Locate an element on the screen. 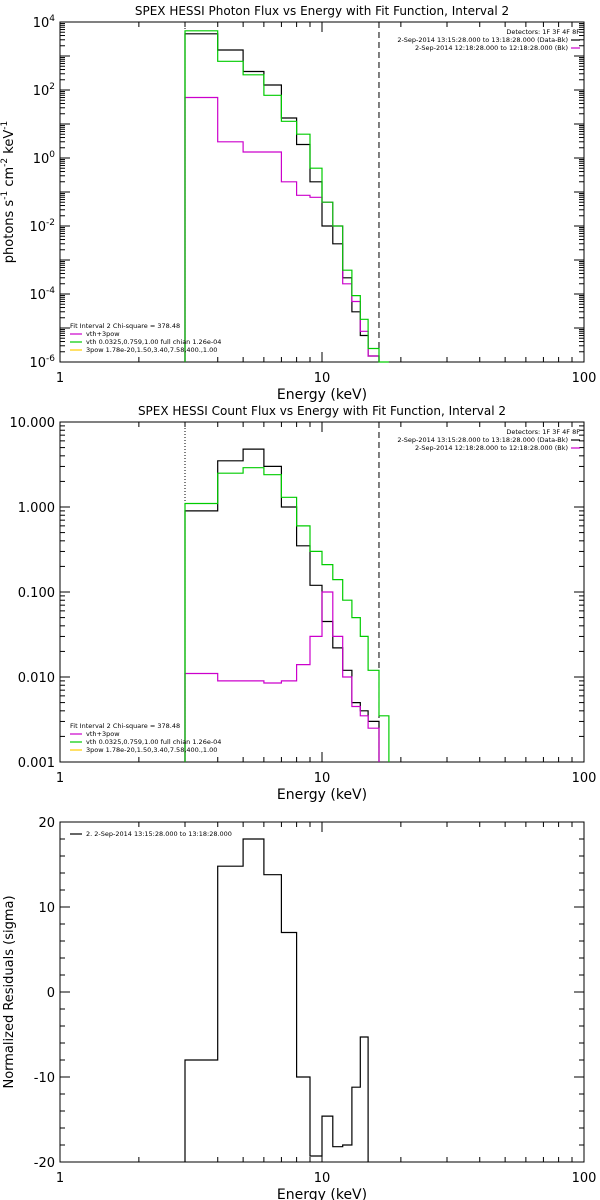  chart-2-y-tick-label: 0.010 is located at coordinates (36, 678).